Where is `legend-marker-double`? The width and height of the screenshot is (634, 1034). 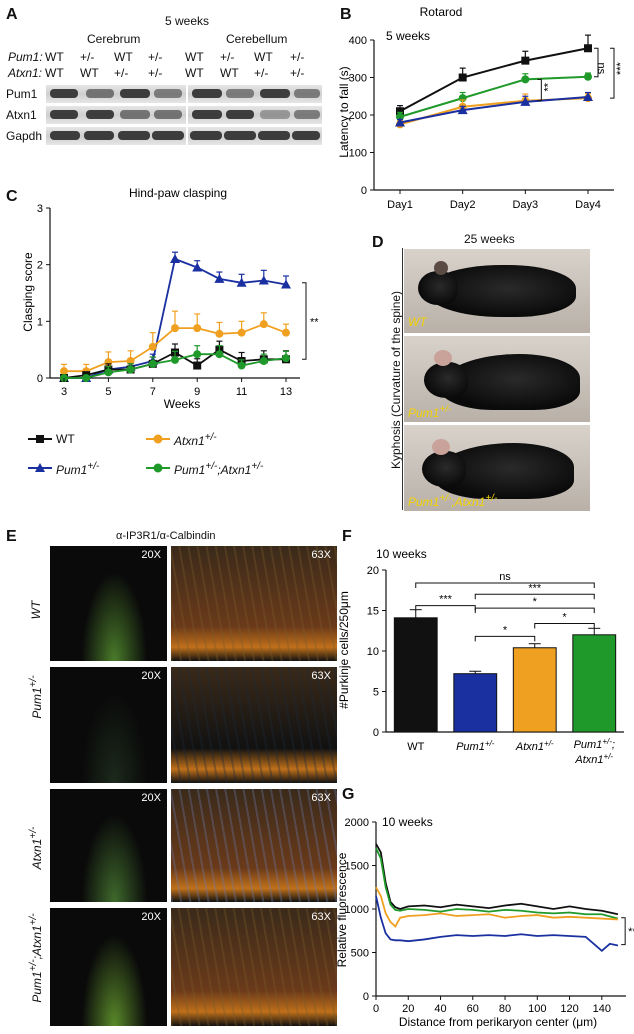
legend-marker-double is located at coordinates (158, 468).